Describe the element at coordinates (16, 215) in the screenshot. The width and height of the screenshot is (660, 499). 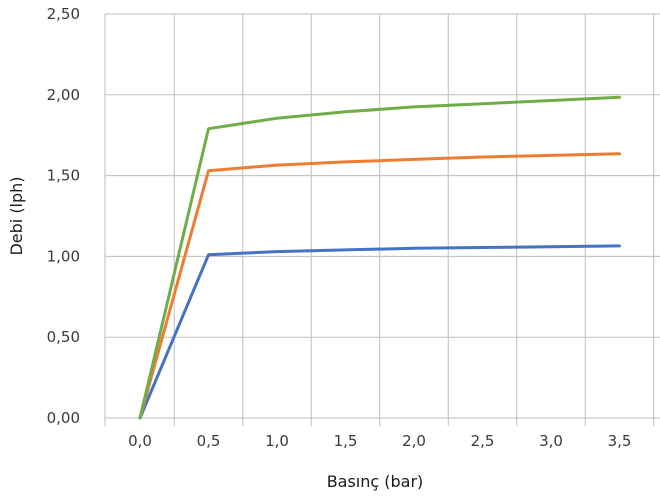
I see `y-axis-title: Debi (lph)` at that location.